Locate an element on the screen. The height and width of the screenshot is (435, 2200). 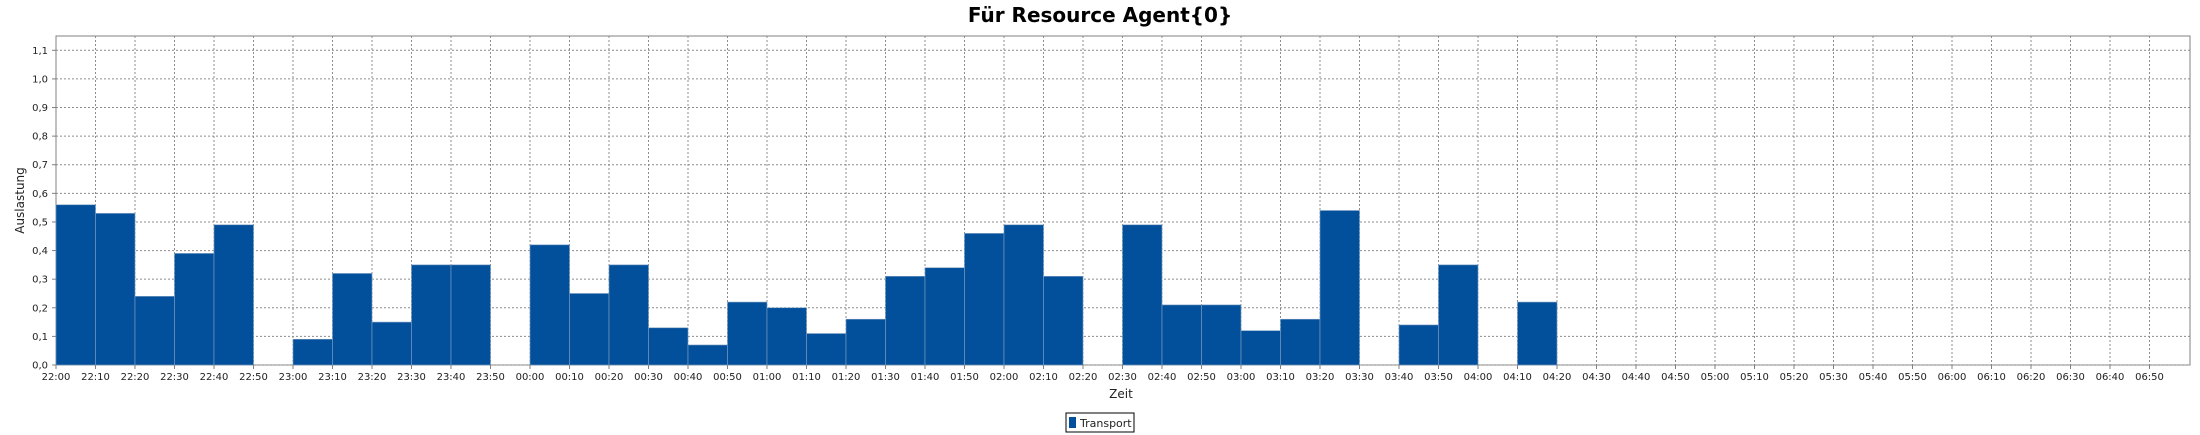
x-tick-label: 23:40 is located at coordinates (451, 377).